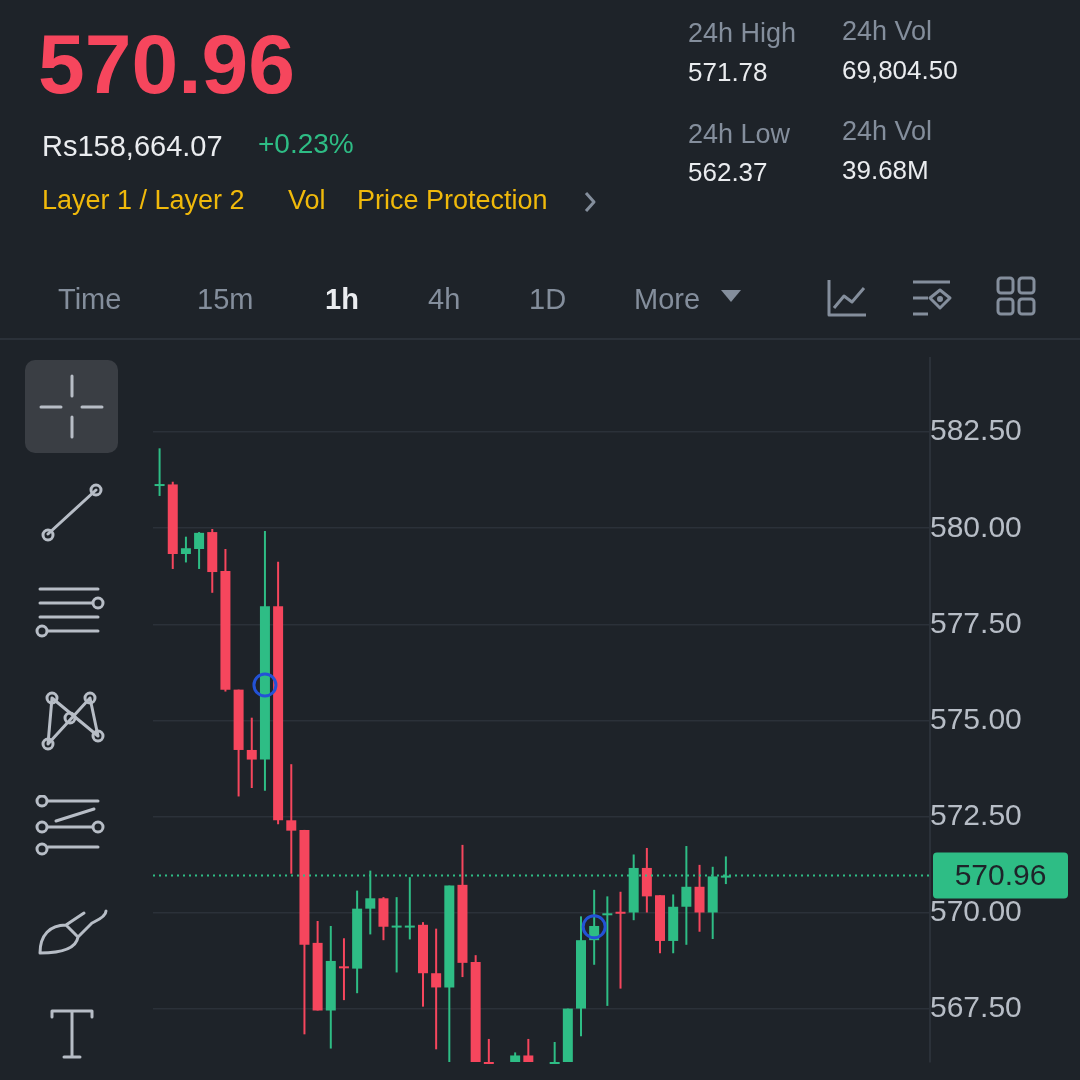 The image size is (1080, 1080). I want to click on y-tick-label: 582.50, so click(976, 430).